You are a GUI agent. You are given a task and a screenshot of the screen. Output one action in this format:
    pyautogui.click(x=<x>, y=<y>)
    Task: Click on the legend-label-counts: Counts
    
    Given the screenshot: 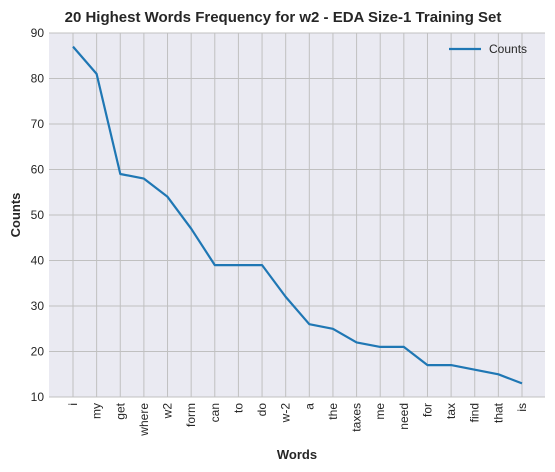 What is the action you would take?
    pyautogui.click(x=508, y=49)
    